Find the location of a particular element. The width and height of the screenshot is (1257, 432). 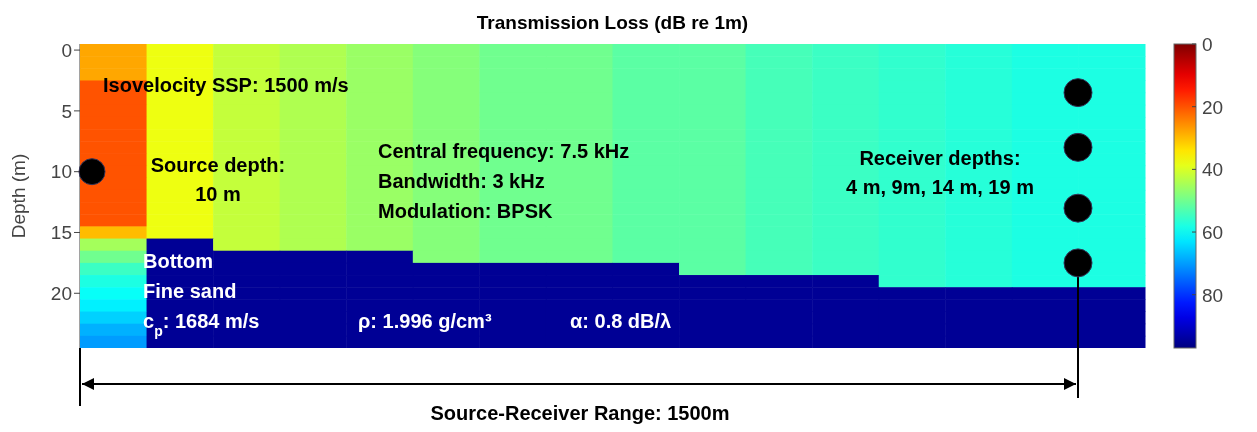

annotation: Central frequency: 7.5 kHz is located at coordinates (504, 151).